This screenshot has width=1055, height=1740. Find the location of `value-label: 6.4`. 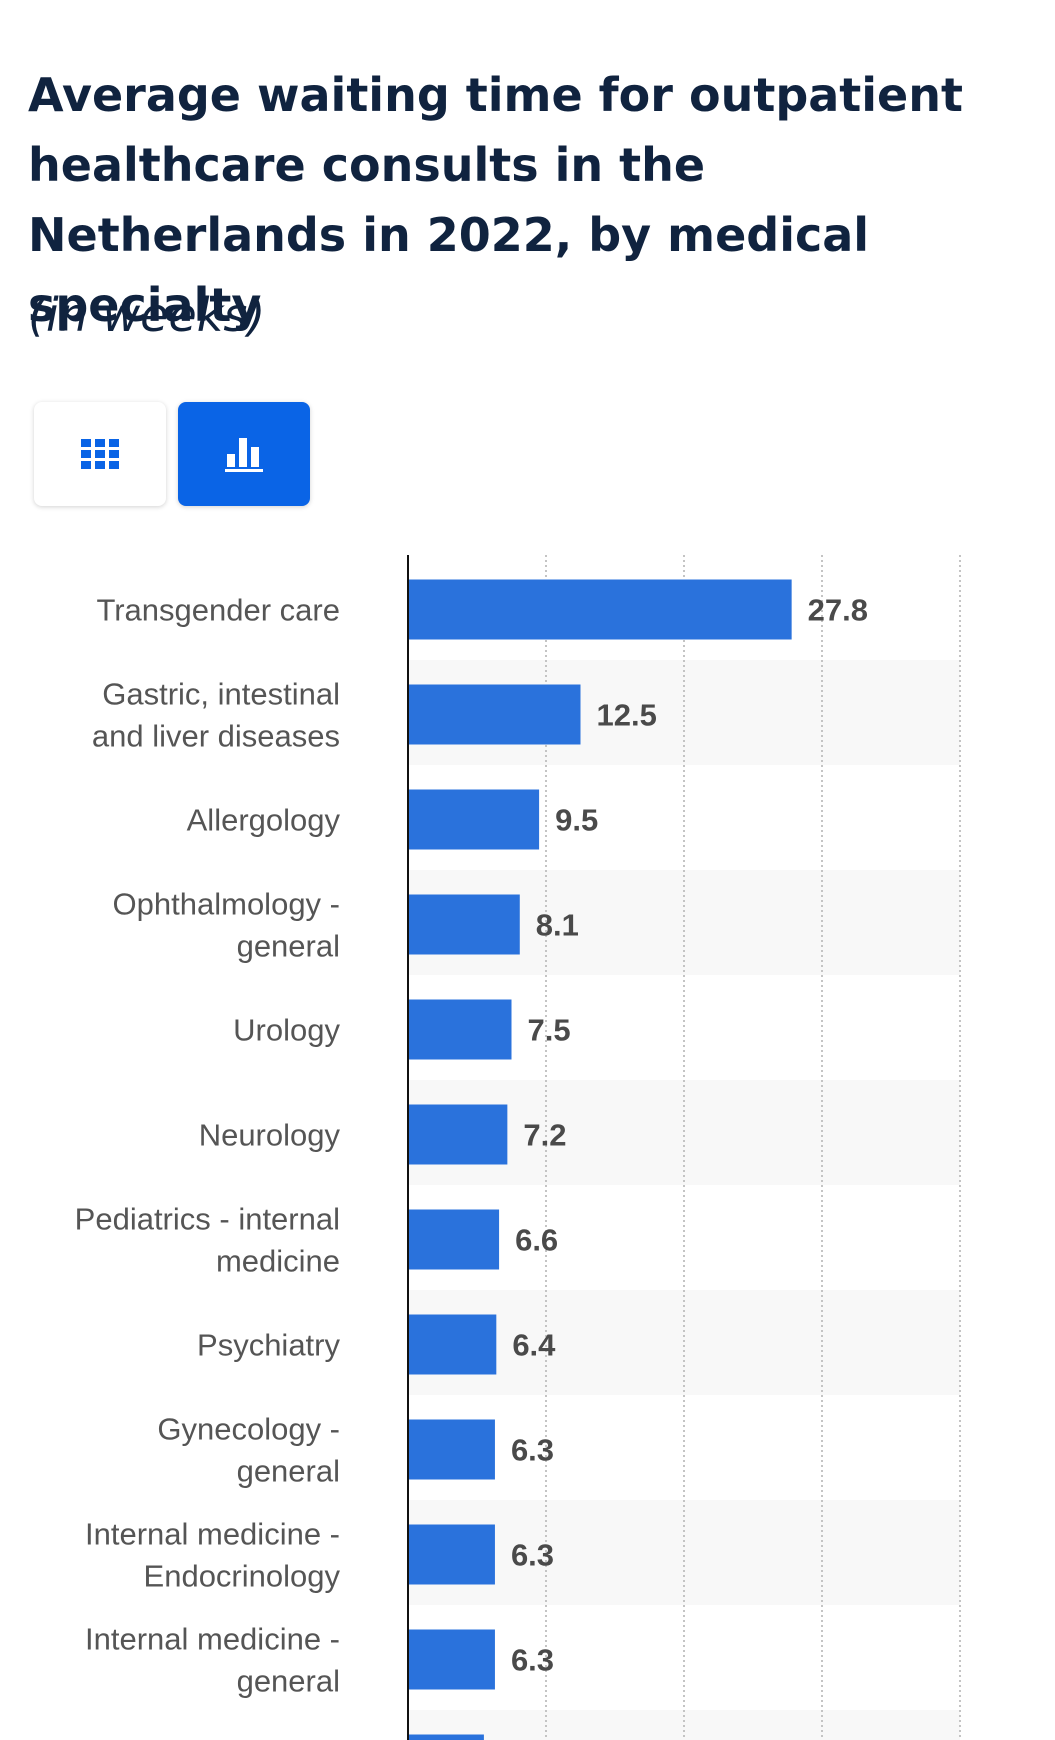

value-label: 6.4 is located at coordinates (534, 1345).